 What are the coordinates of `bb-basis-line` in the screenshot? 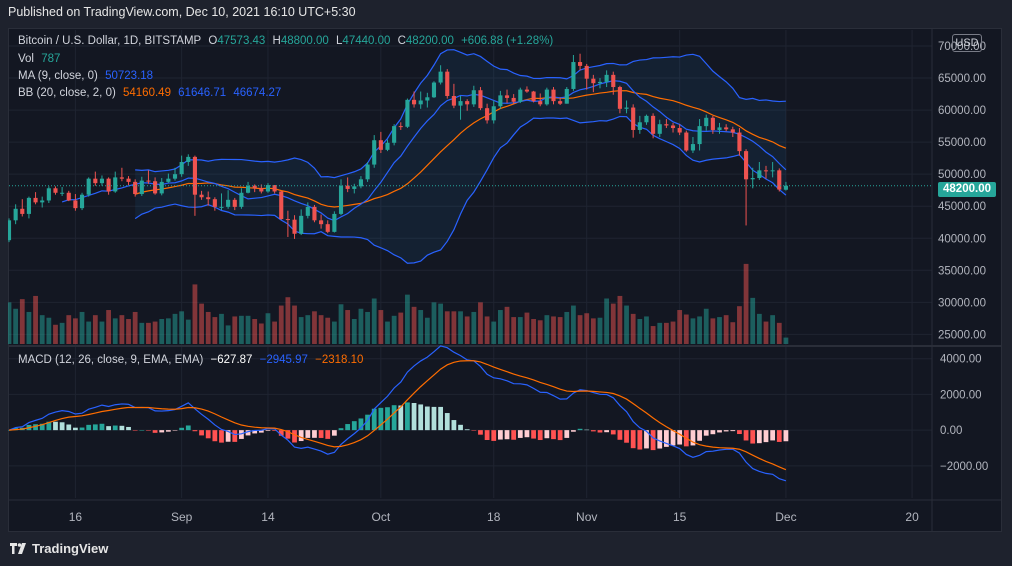 It's located at (460, 149).